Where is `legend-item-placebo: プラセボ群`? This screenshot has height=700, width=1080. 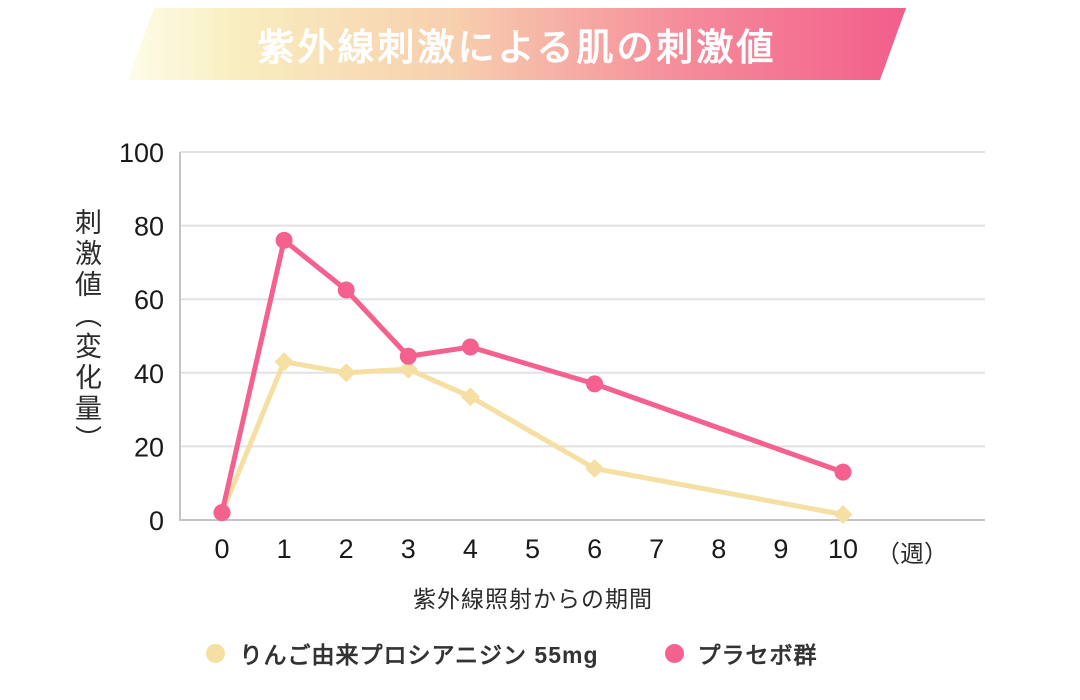 legend-item-placebo: プラセボ群 is located at coordinates (741, 653).